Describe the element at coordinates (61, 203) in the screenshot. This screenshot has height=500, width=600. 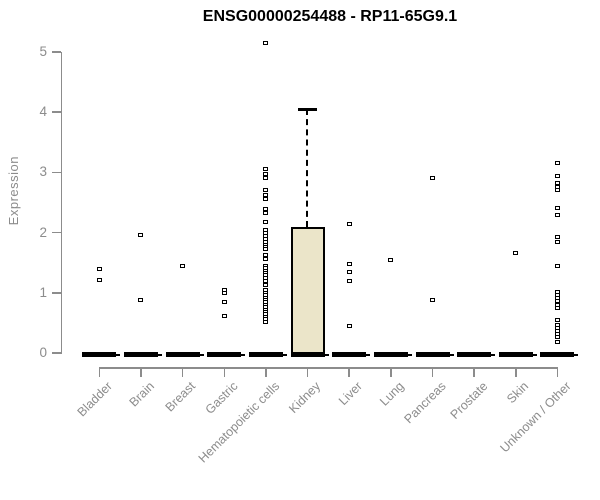
I see `y-axis-line` at that location.